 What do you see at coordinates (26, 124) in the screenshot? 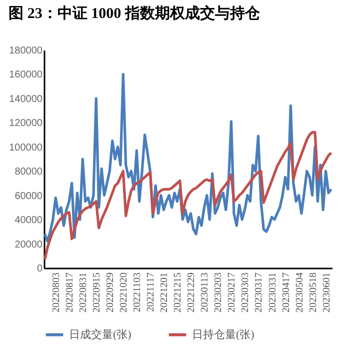
I see `y-tick-label: 120000` at bounding box center [26, 124].